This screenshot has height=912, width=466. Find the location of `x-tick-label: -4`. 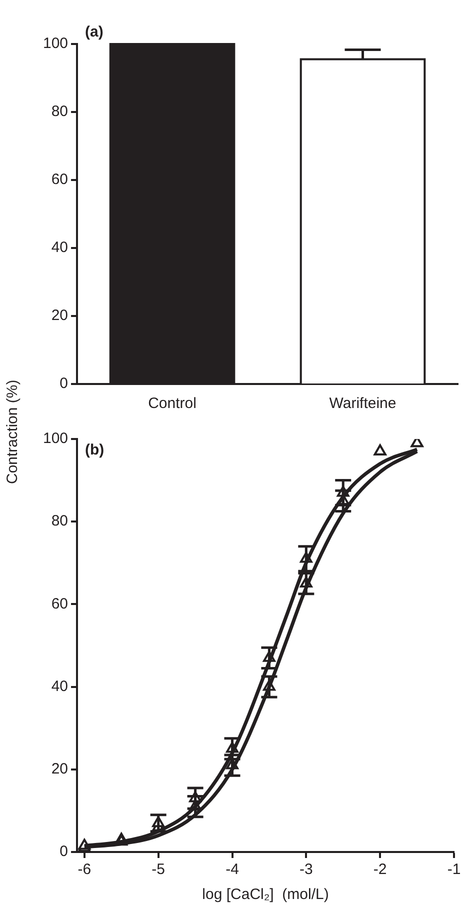

x-tick-label: -4 is located at coordinates (232, 869).